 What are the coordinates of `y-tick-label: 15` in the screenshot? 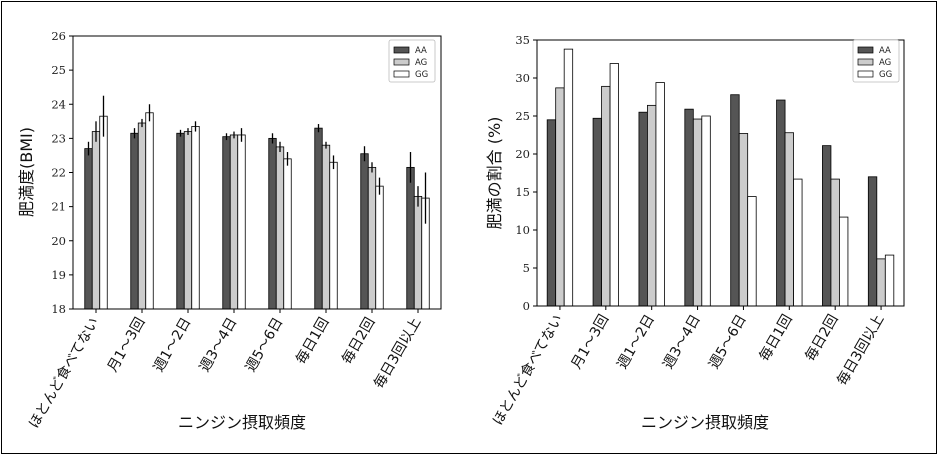 It's located at (522, 192).